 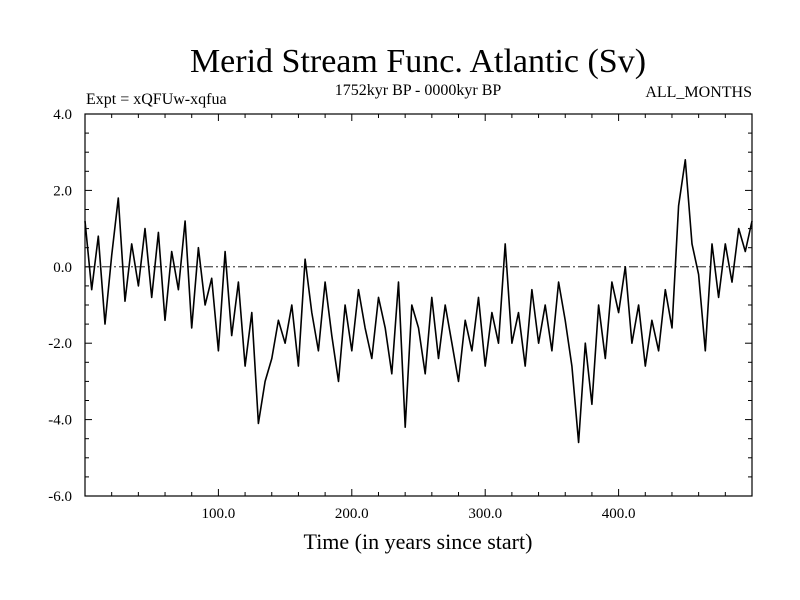 What do you see at coordinates (62, 268) in the screenshot?
I see `y-tick-label: 0.0` at bounding box center [62, 268].